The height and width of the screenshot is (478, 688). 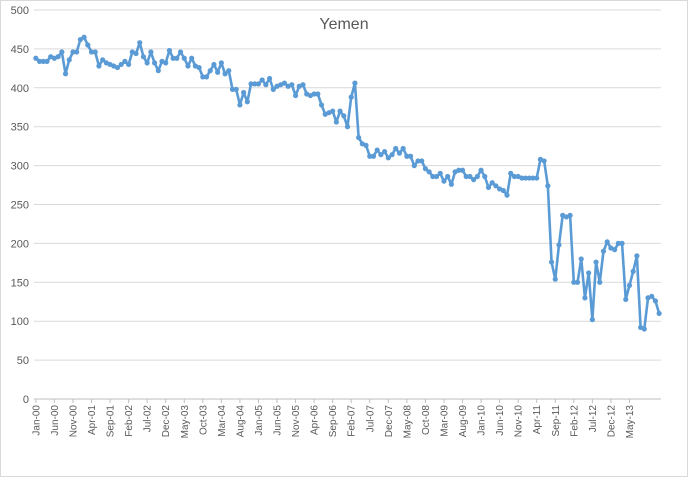 I want to click on x-tick-label: Feb-07, so click(x=352, y=421).